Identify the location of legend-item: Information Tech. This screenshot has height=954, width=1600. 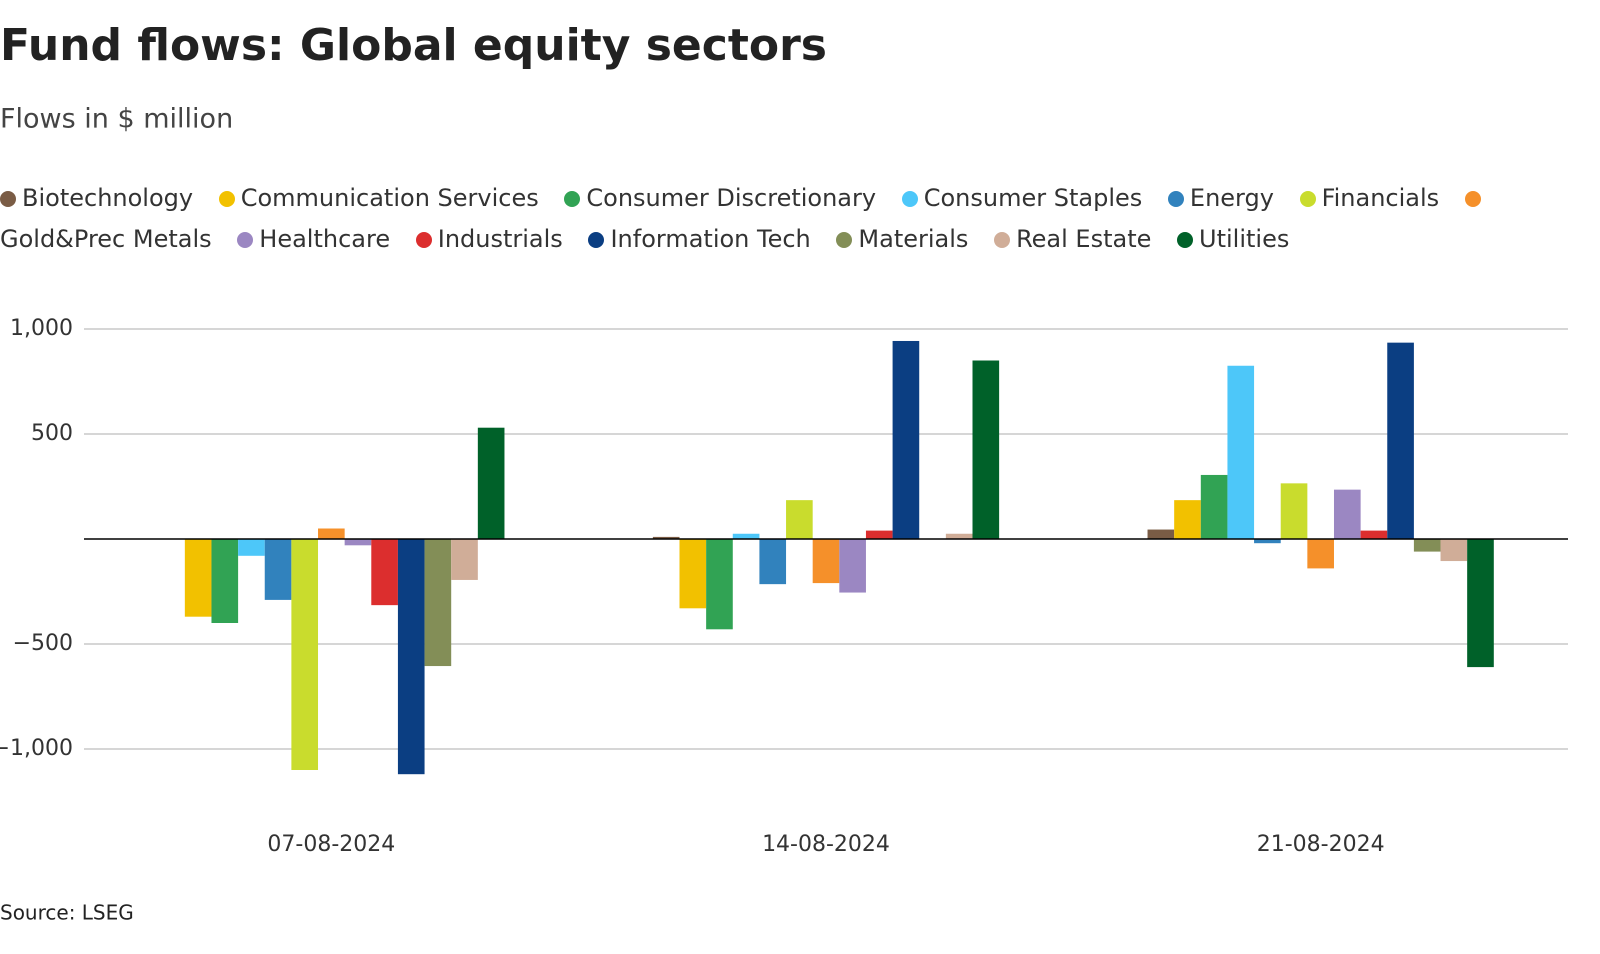
(699, 239).